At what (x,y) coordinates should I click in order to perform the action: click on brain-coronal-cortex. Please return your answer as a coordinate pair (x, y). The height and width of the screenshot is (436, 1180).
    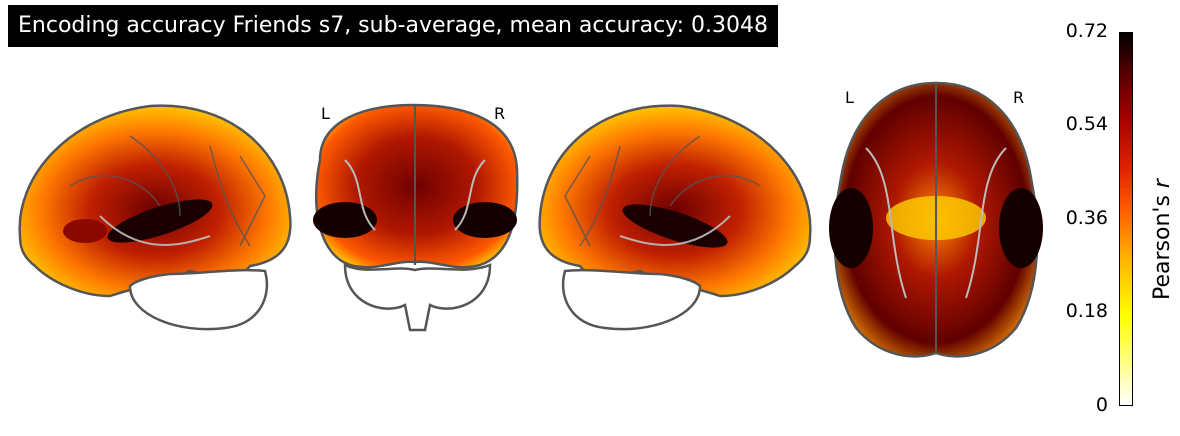
    Looking at the image, I should click on (417, 186).